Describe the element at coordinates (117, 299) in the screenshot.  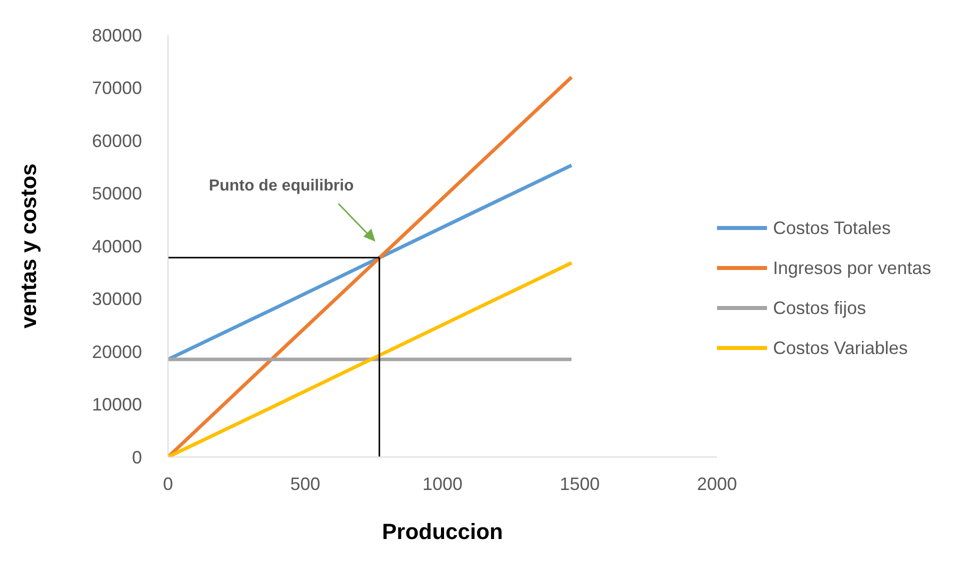
I see `y-tick-label: 30000` at that location.